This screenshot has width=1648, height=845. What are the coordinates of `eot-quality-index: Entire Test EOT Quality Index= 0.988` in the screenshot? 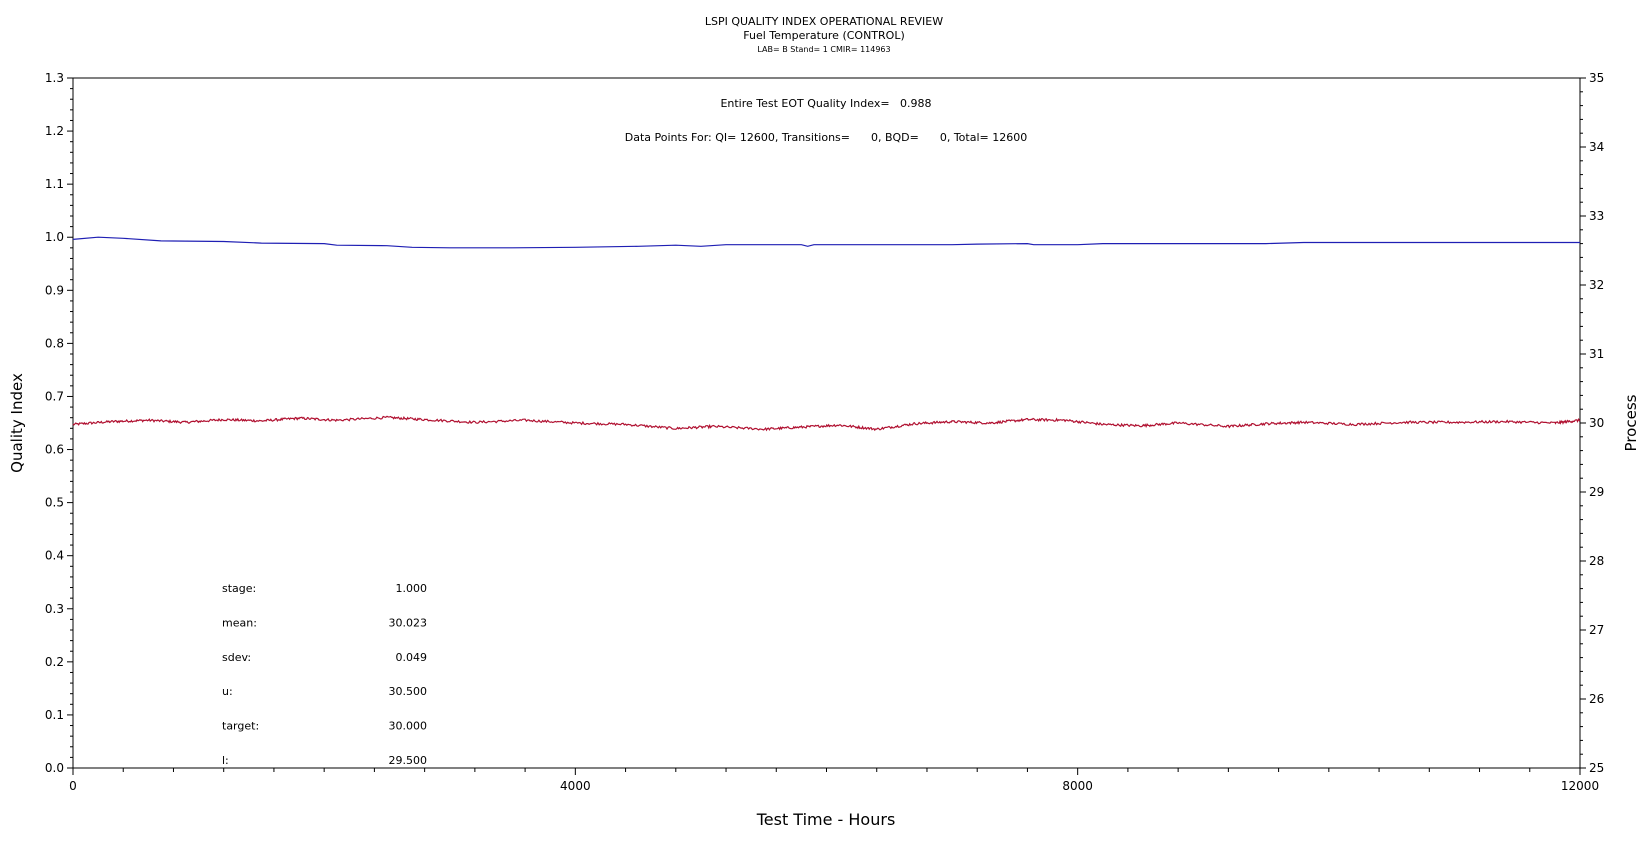 It's located at (825, 103).